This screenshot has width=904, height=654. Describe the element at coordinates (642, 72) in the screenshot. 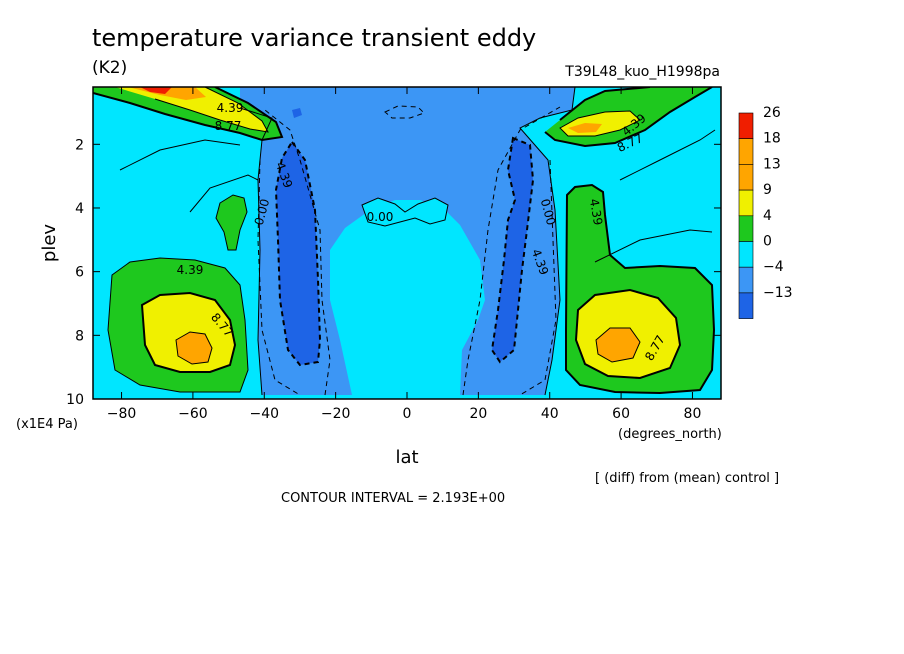

I see `run-label: T39L48_kuo_H1998pa` at that location.